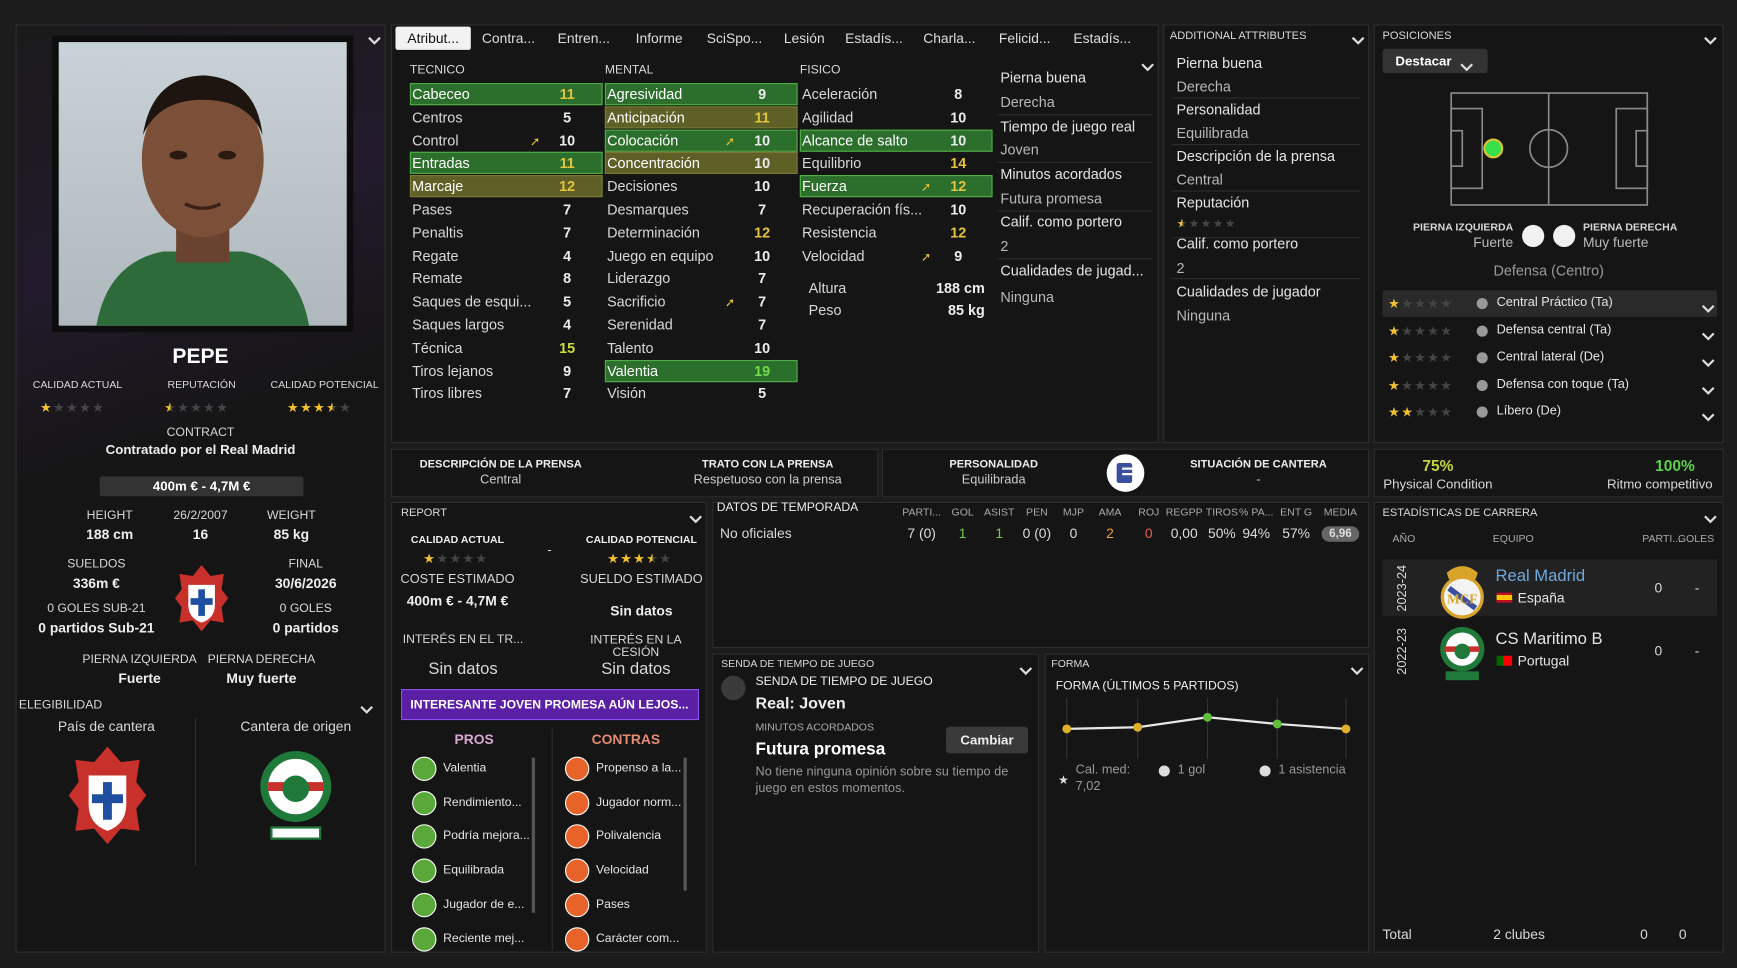 Image resolution: width=1737 pixels, height=968 pixels. I want to click on player-name: PEPE, so click(200, 357).